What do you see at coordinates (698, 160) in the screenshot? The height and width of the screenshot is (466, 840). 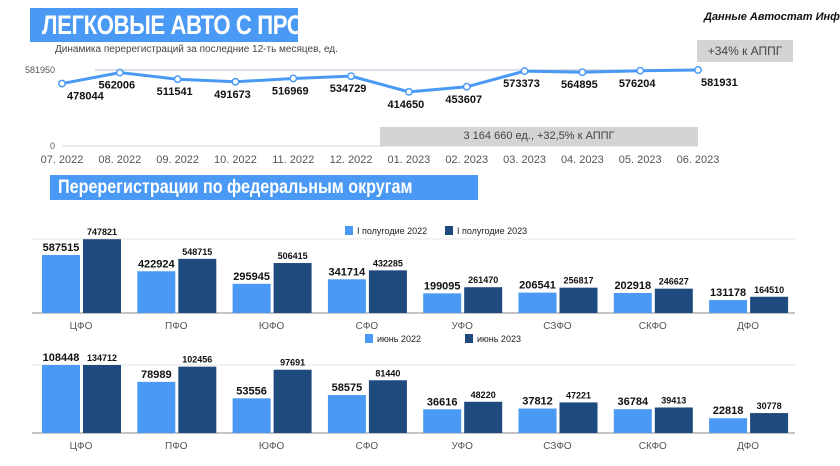 I see `x-tick-label: 06. 2023` at bounding box center [698, 160].